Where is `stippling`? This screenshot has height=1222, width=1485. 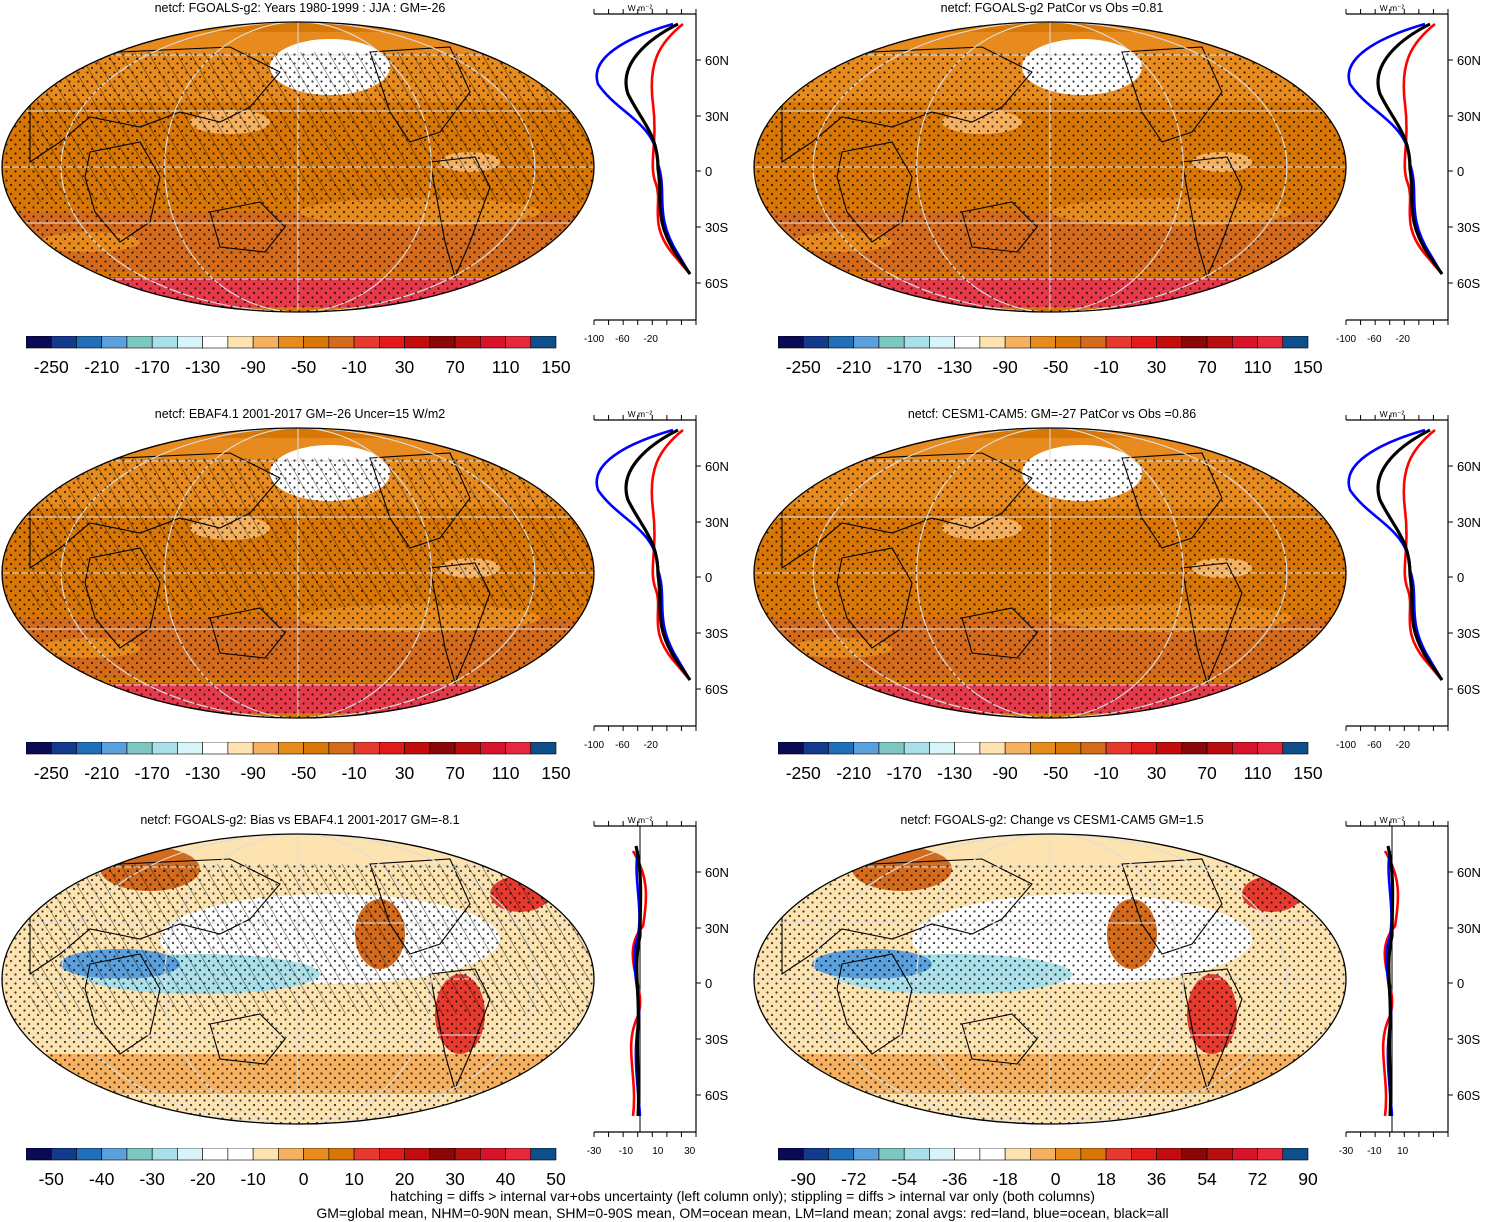
stippling is located at coordinates (1052, 994).